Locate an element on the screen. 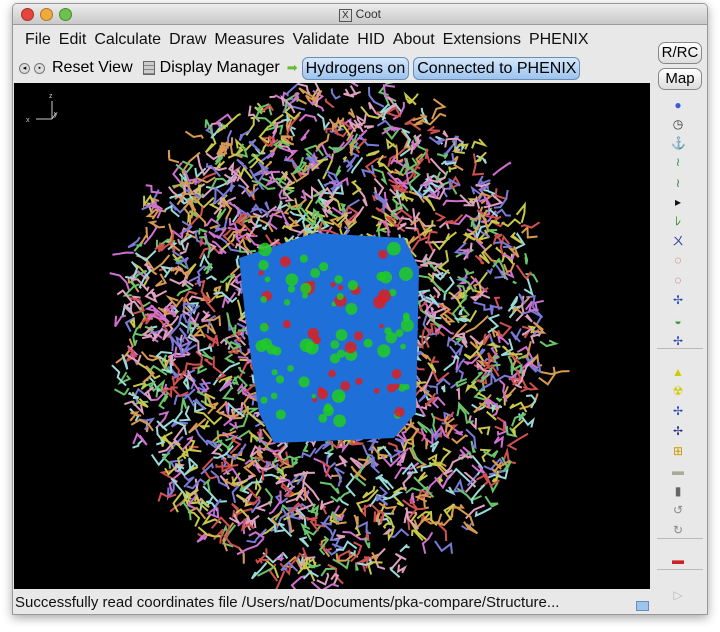  reset-view-button: Reset View is located at coordinates (92, 68).